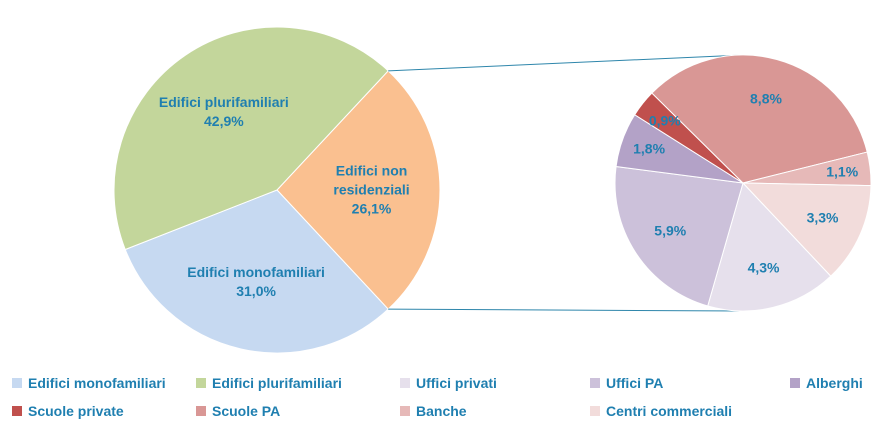  Describe the element at coordinates (76, 411) in the screenshot. I see `legend-label: Scuole private` at that location.